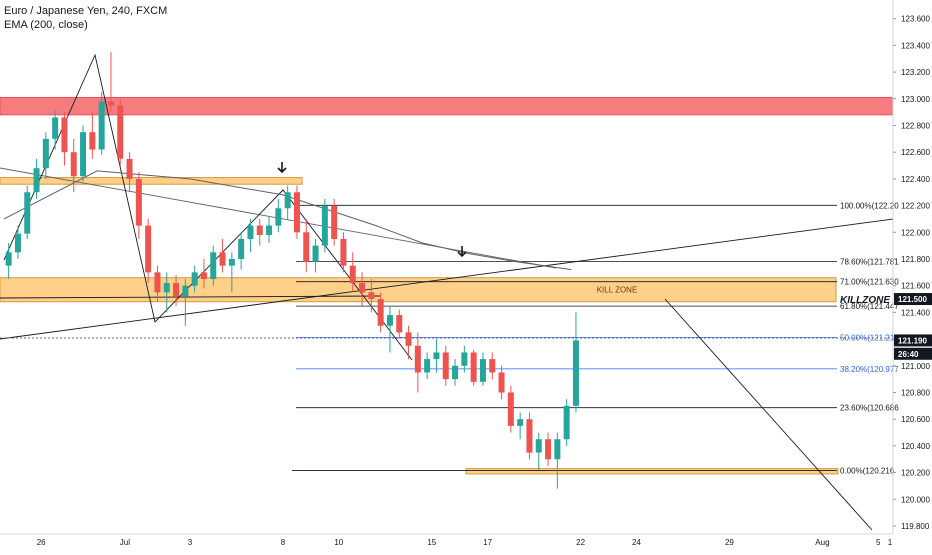 The image size is (932, 555). Describe the element at coordinates (869, 408) in the screenshot. I see `fib-label: 23.60%(120.686` at that location.